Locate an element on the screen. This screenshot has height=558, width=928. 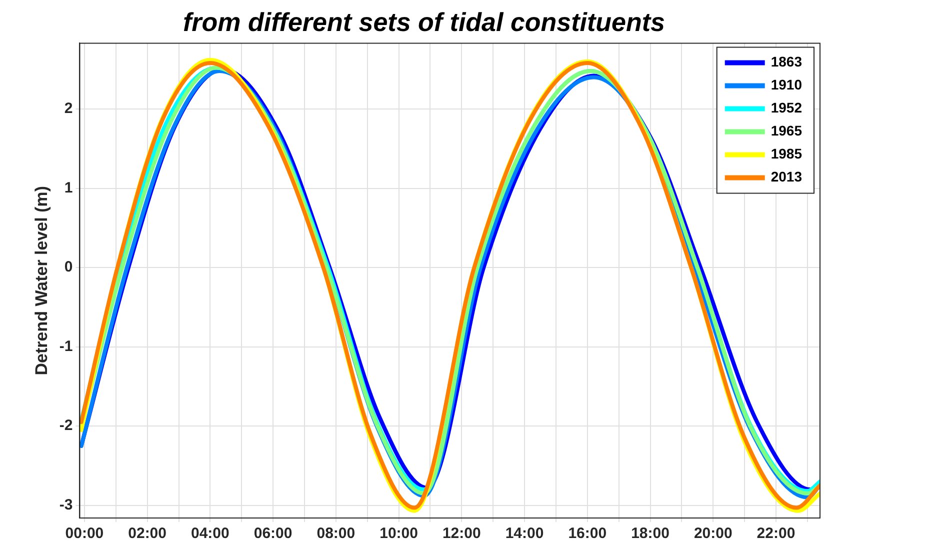
legend-label: 1965 is located at coordinates (786, 130).